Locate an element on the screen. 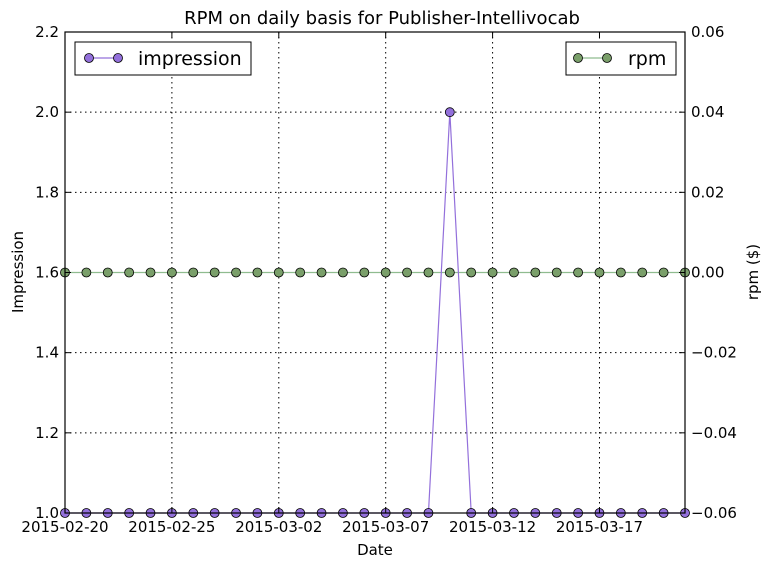 This screenshot has width=773, height=570. x-tick-label: 2015-03-02 is located at coordinates (278, 527).